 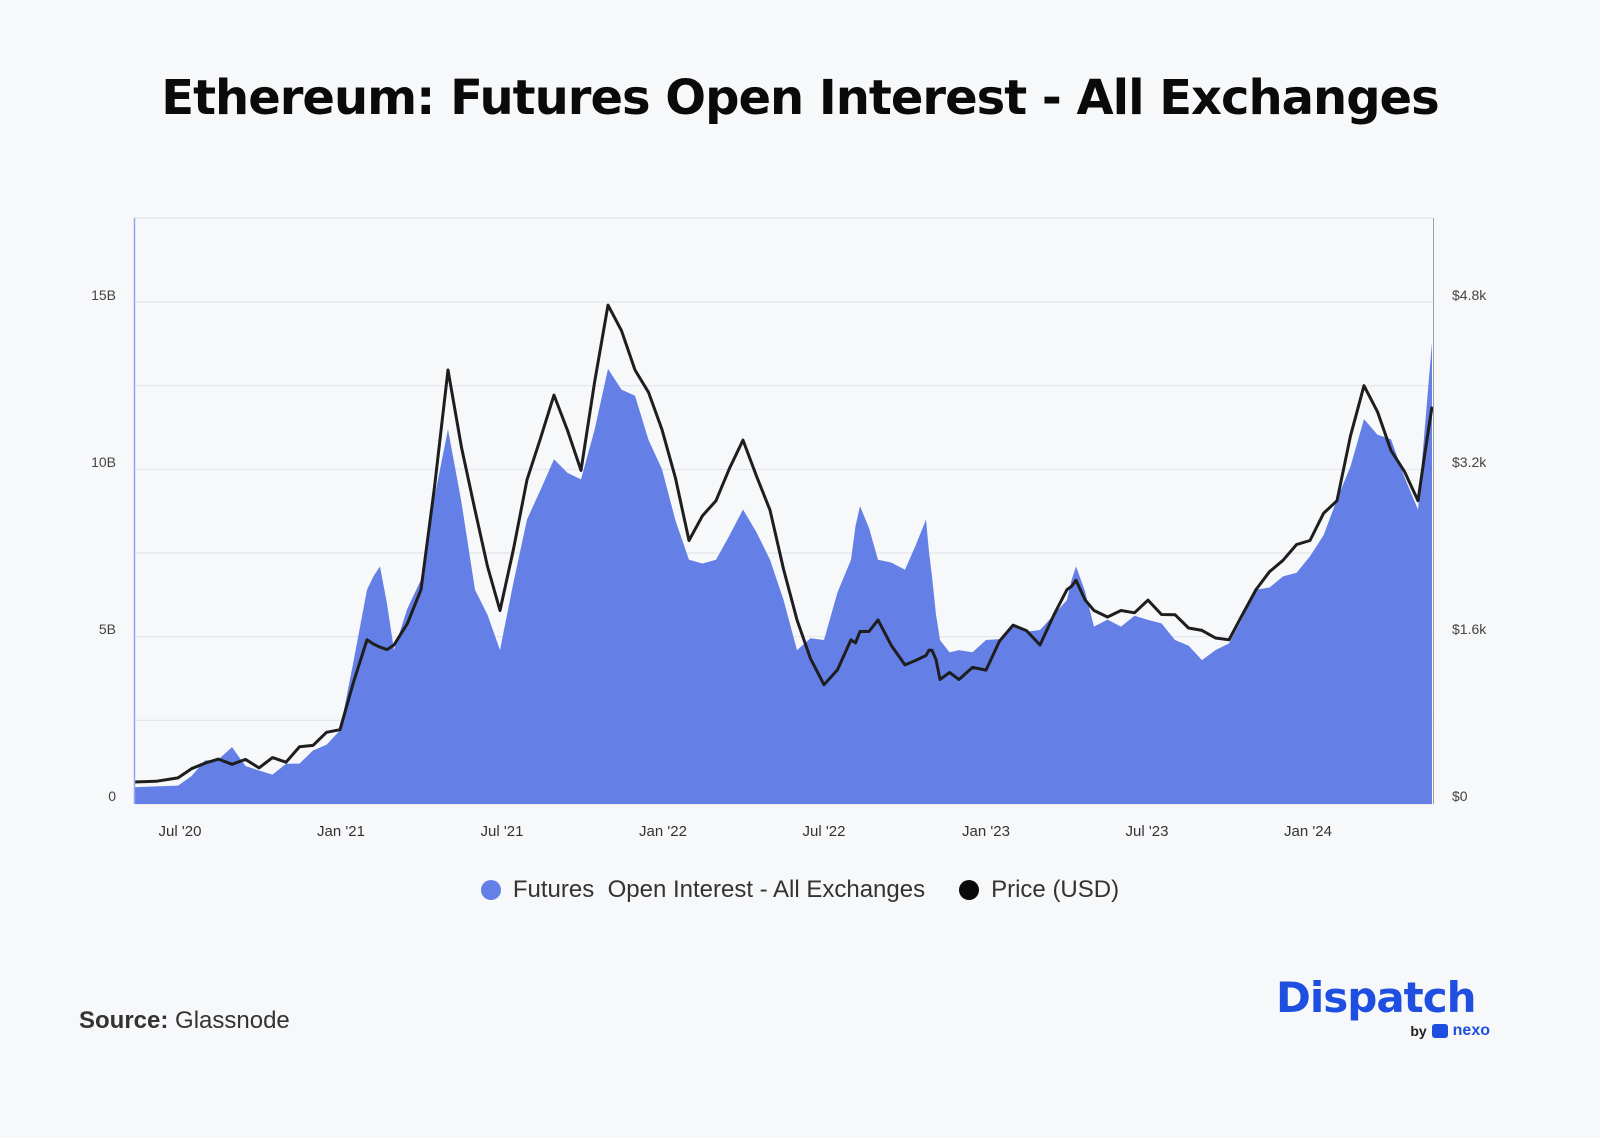 What do you see at coordinates (1439, 1031) in the screenshot?
I see `nexo-logo-icon` at bounding box center [1439, 1031].